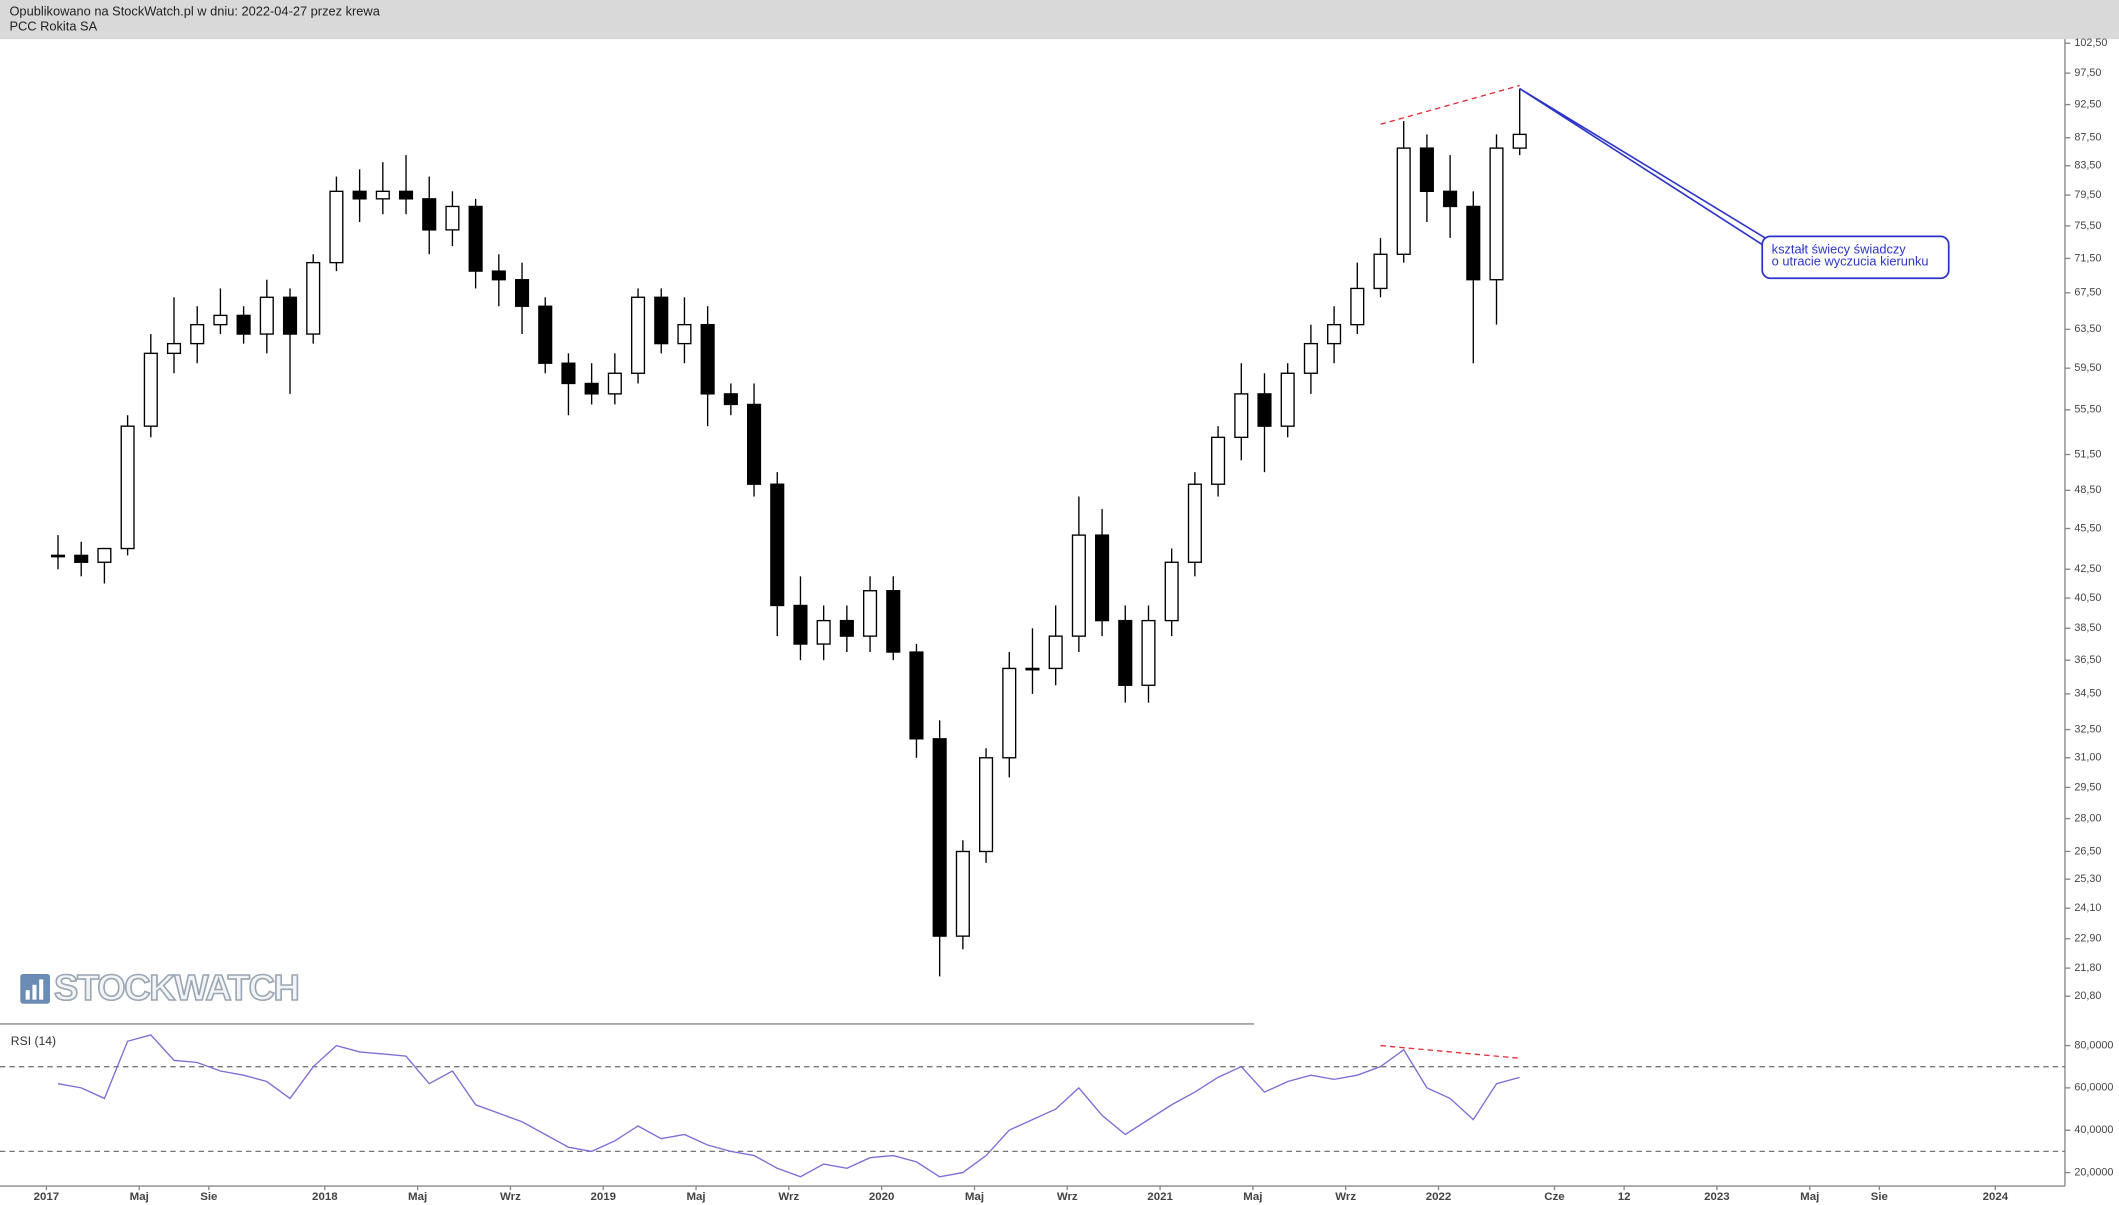 This screenshot has width=2119, height=1205. I want to click on y-tick-label: 24,10, so click(2087, 908).